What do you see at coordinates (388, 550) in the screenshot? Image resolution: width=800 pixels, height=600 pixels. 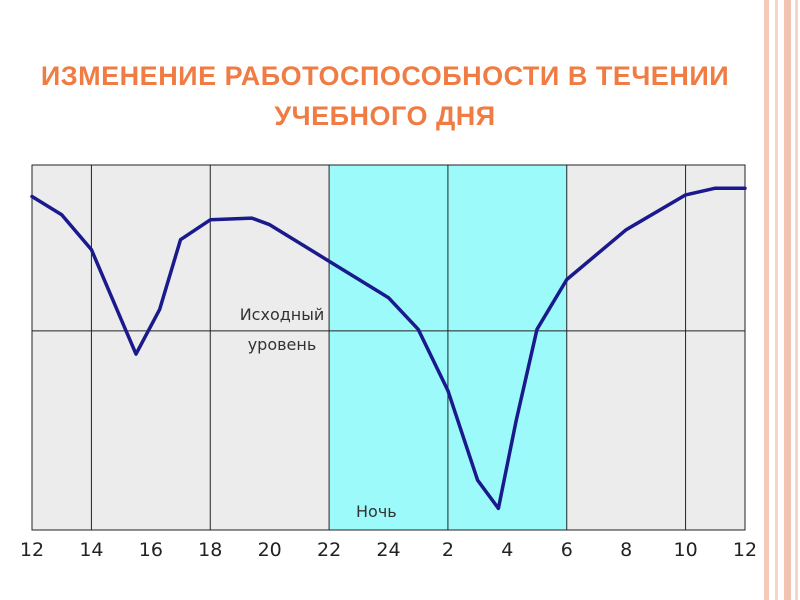 I see `x-tick-label: 24` at bounding box center [388, 550].